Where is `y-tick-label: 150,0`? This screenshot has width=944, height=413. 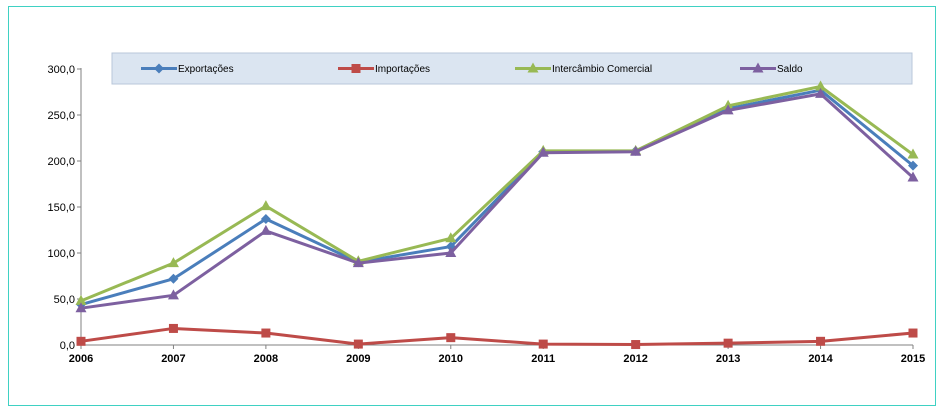 y-tick-label: 150,0 is located at coordinates (61, 208).